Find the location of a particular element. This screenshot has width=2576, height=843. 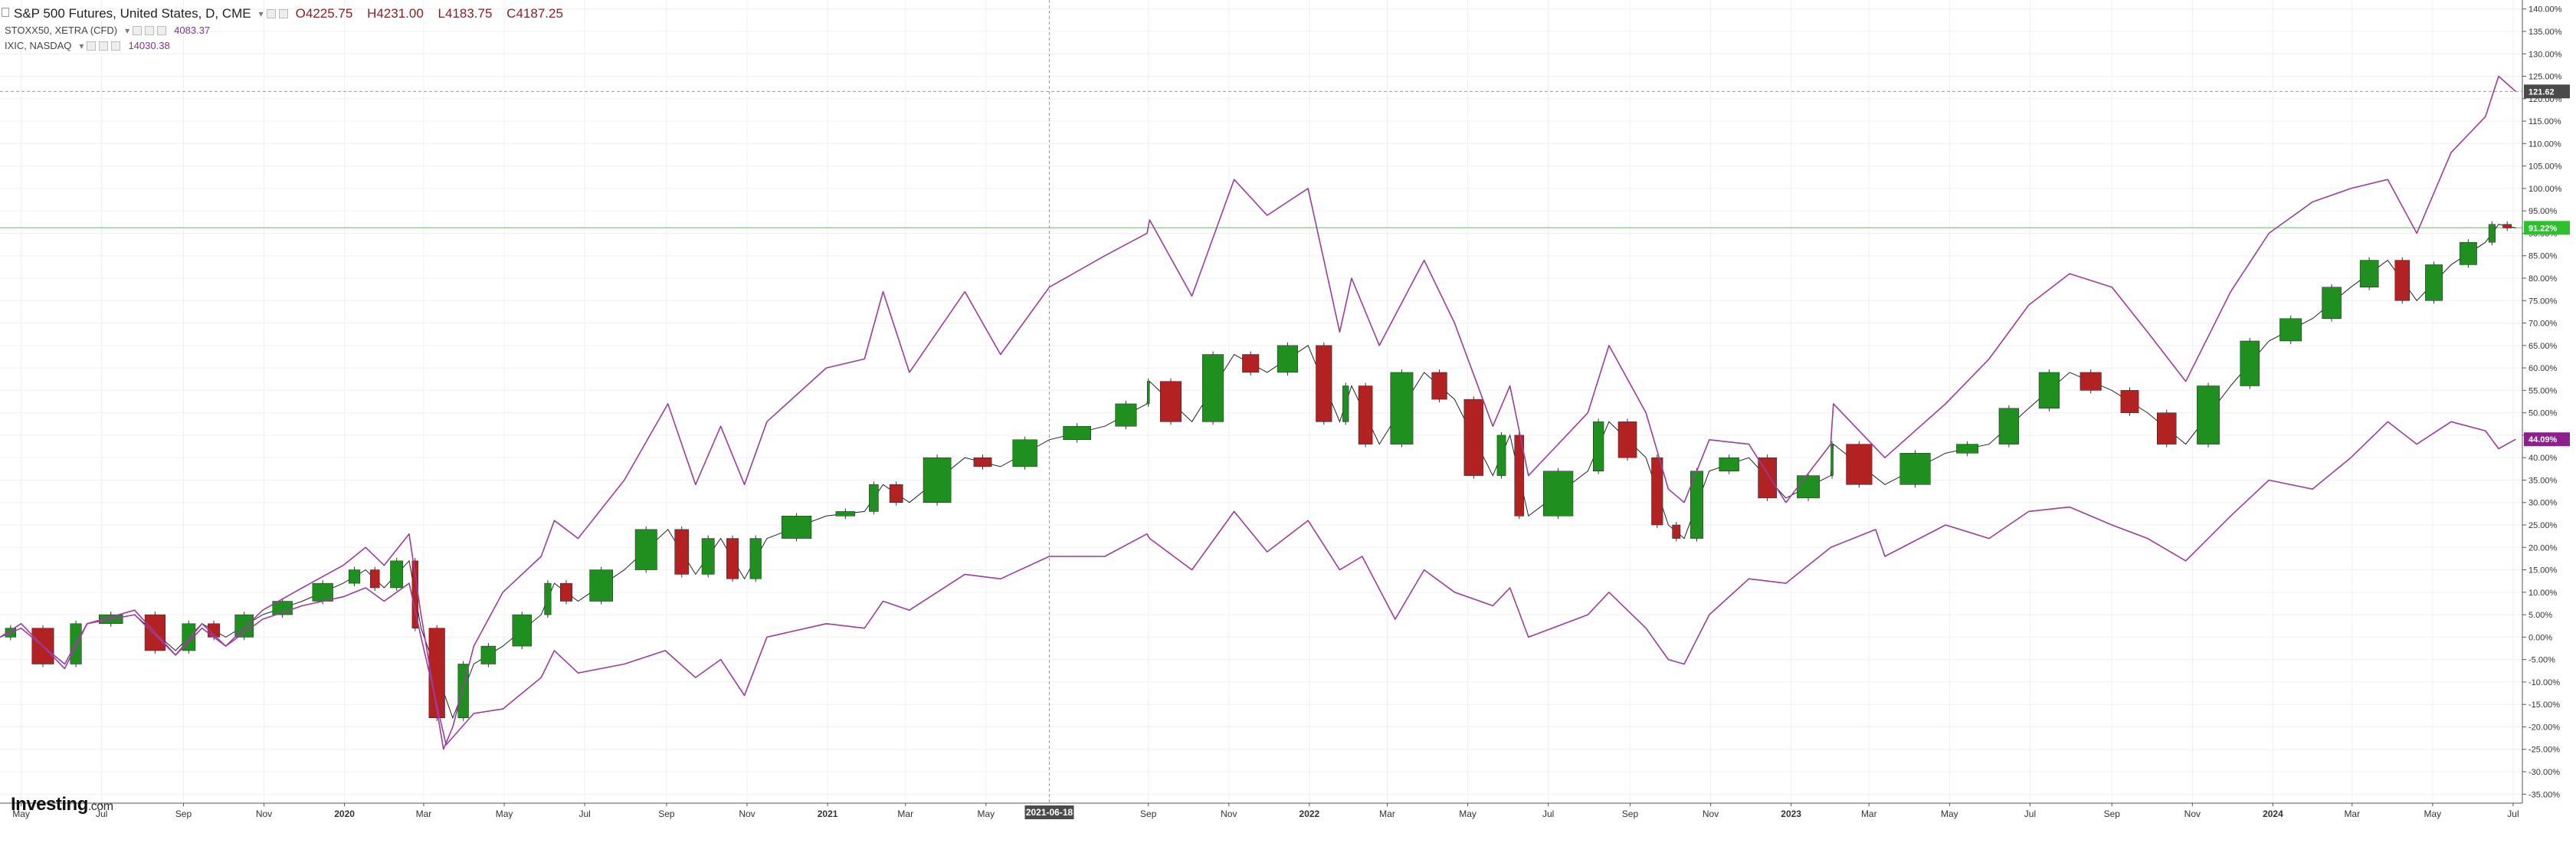

price-label: 91.22% is located at coordinates (2543, 228).